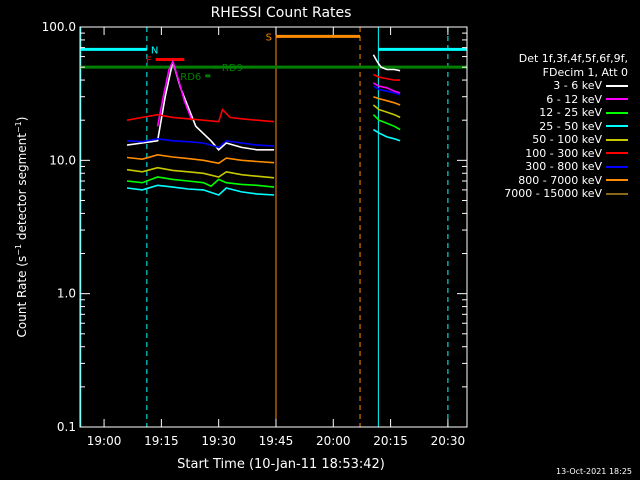 Image resolution: width=640 pixels, height=480 pixels. I want to click on flag-label: RD6, so click(190, 77).